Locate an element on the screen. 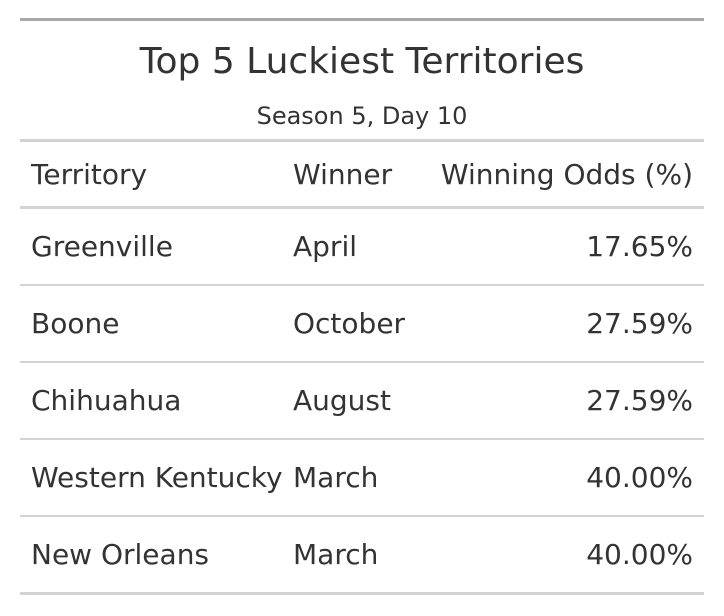 Image resolution: width=724 pixels, height=616 pixels. column-header-territory: Territory is located at coordinates (151, 175).